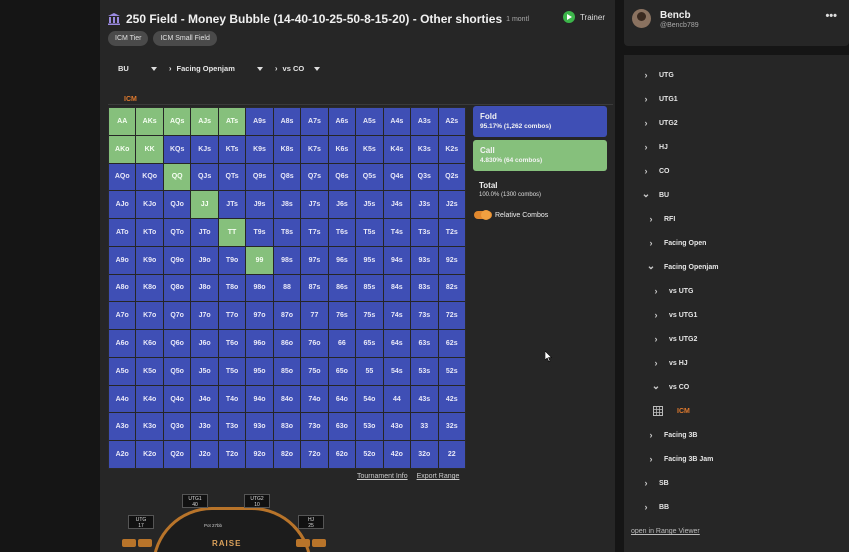 Image resolution: width=849 pixels, height=552 pixels. I want to click on range-cell: T3o, so click(232, 427).